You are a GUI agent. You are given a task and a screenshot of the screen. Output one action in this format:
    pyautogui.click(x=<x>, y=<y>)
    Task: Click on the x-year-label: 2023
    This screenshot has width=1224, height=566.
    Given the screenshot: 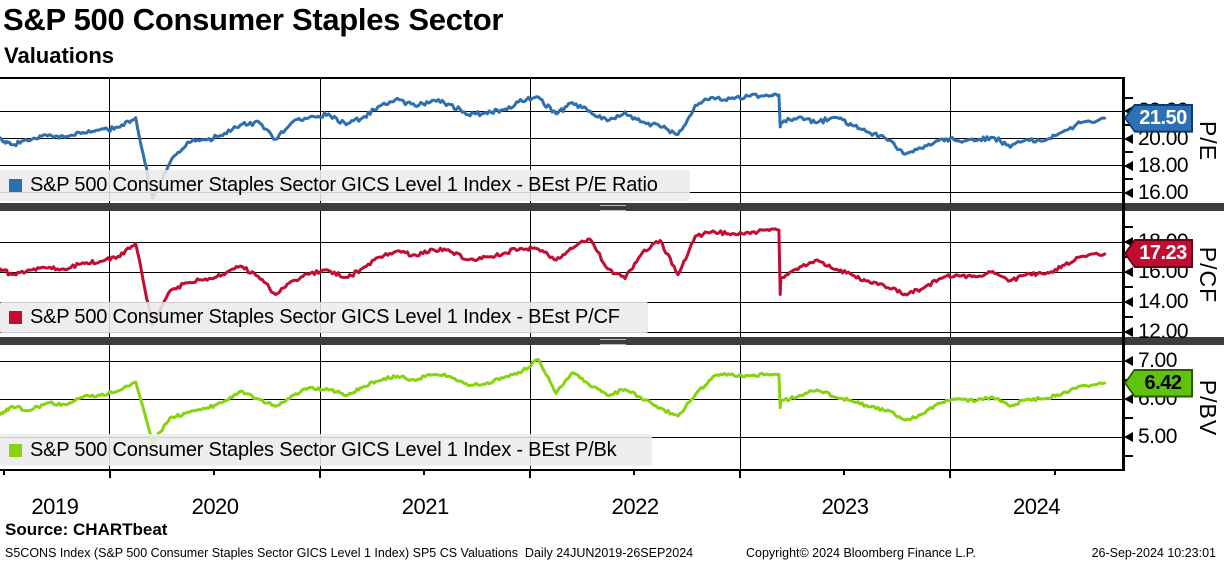 What is the action you would take?
    pyautogui.click(x=845, y=506)
    